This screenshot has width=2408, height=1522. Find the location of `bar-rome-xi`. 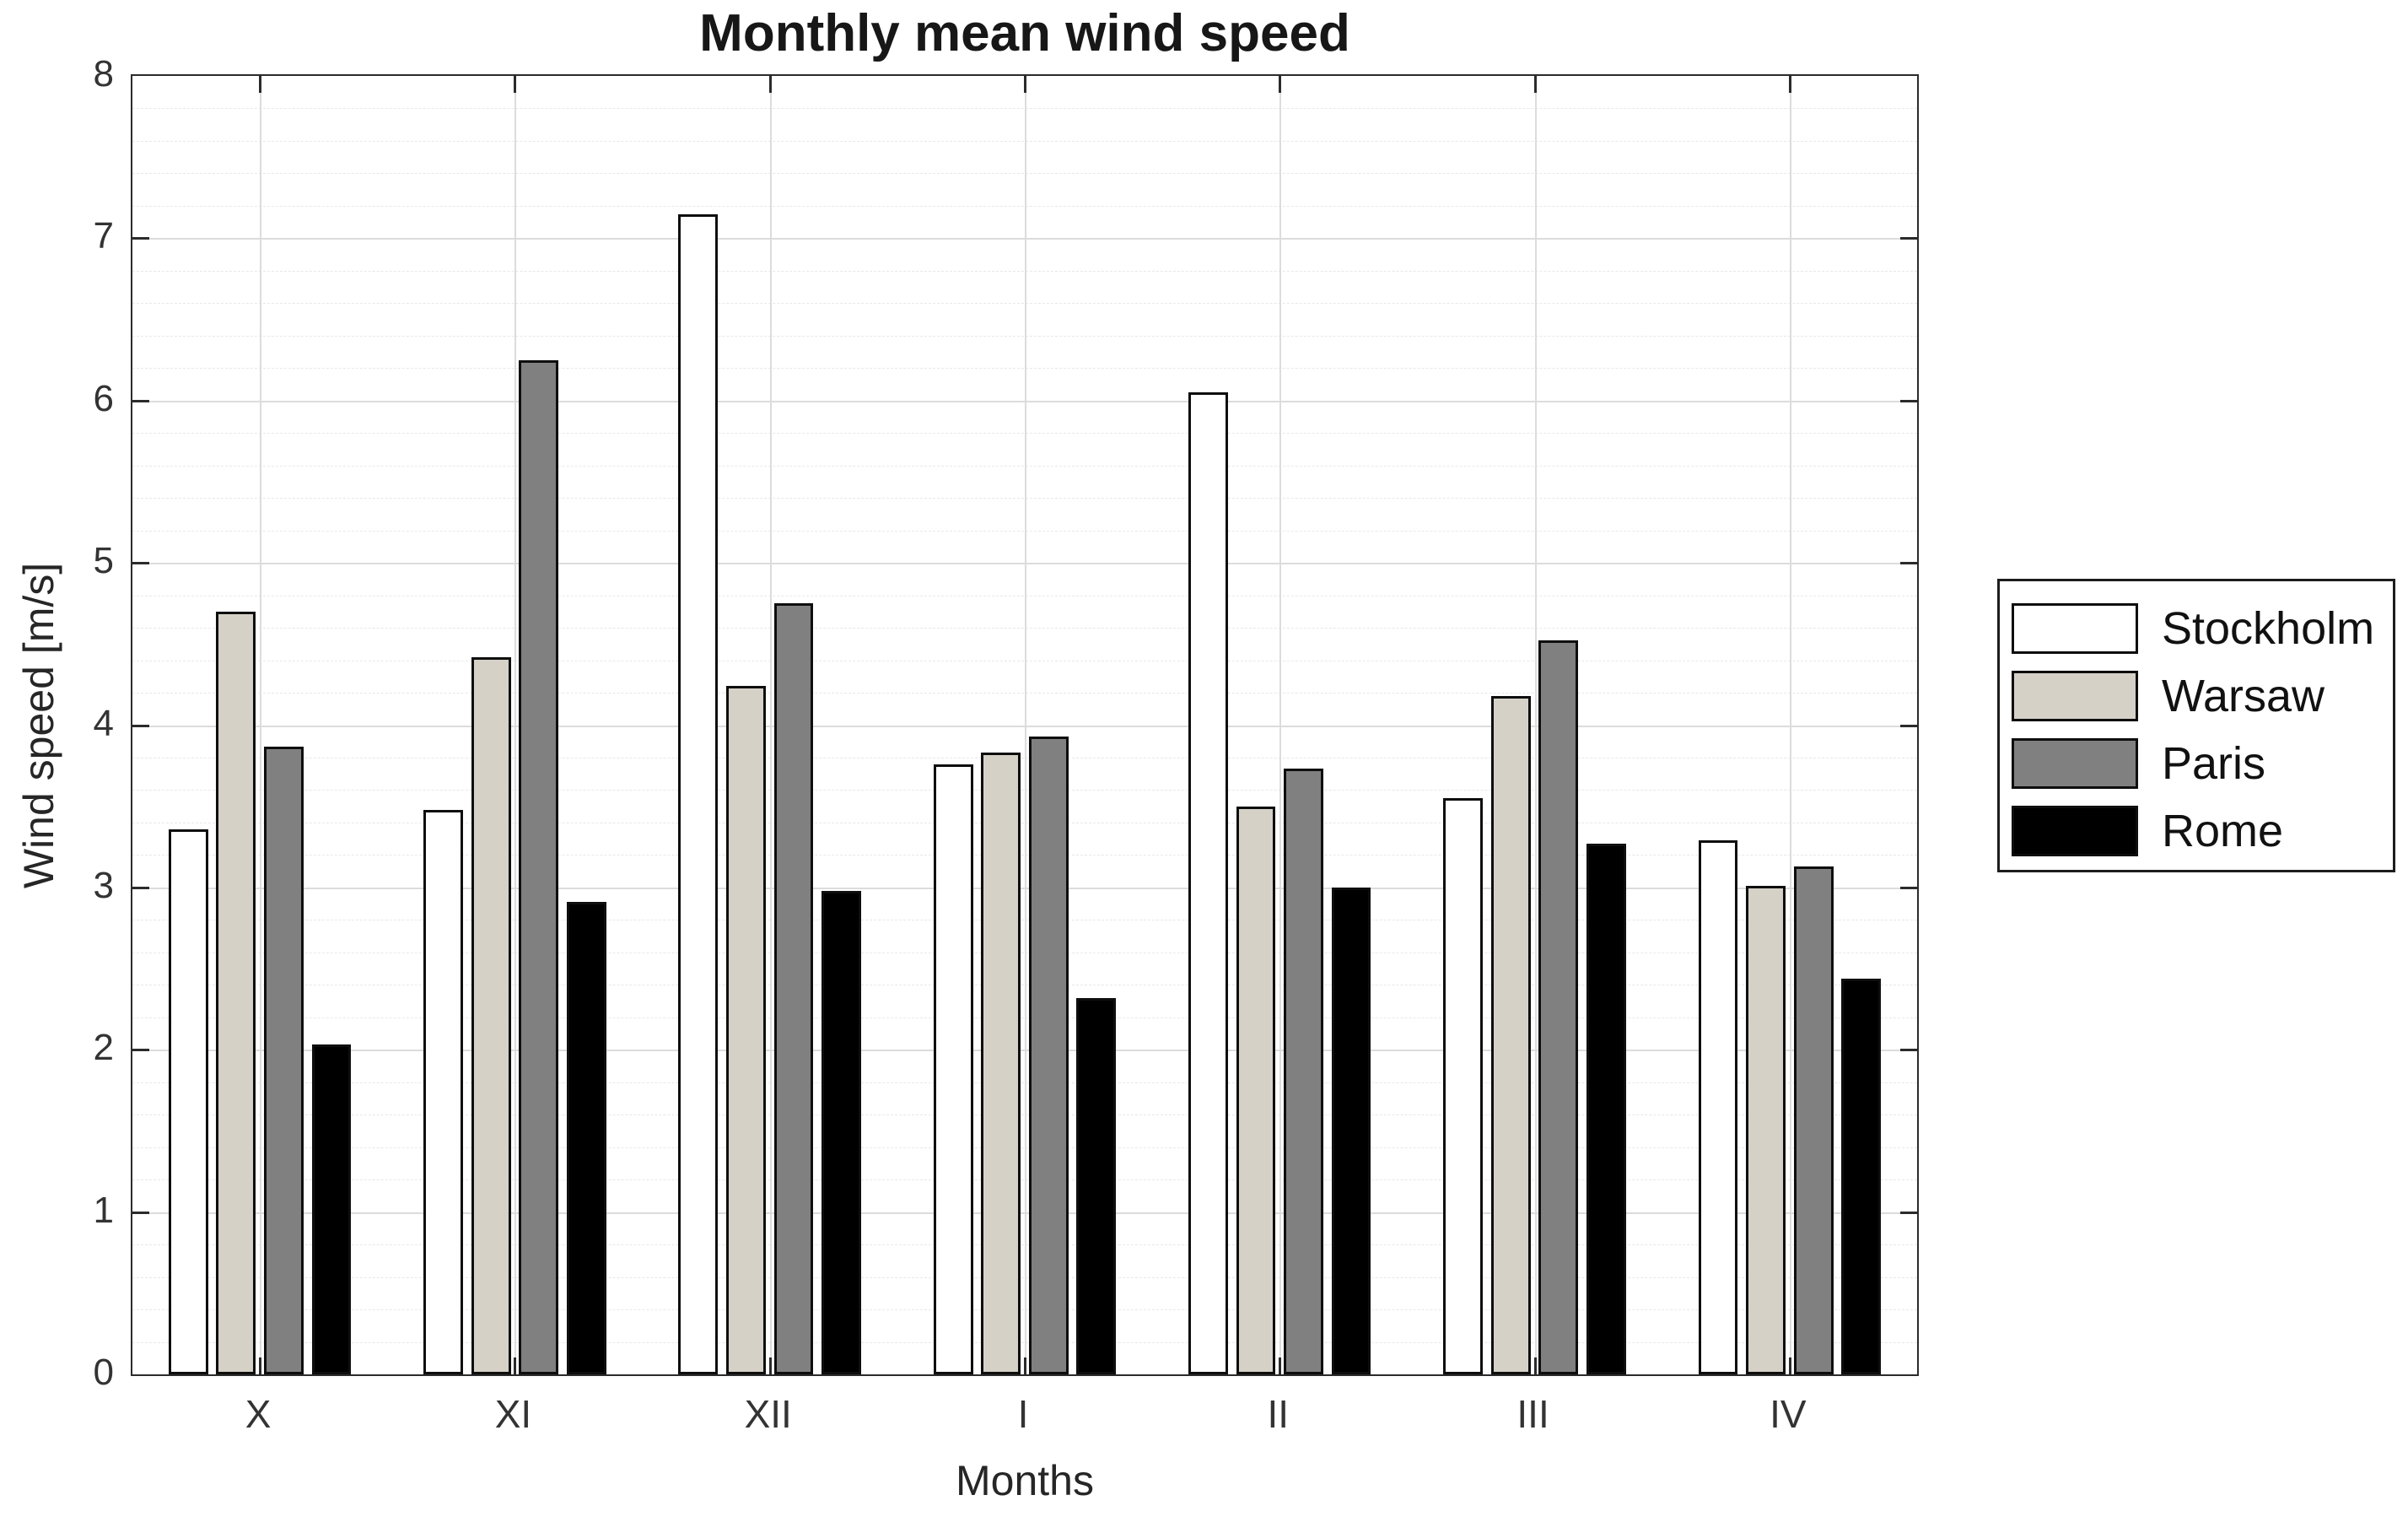

bar-rome-xi is located at coordinates (586, 1138).